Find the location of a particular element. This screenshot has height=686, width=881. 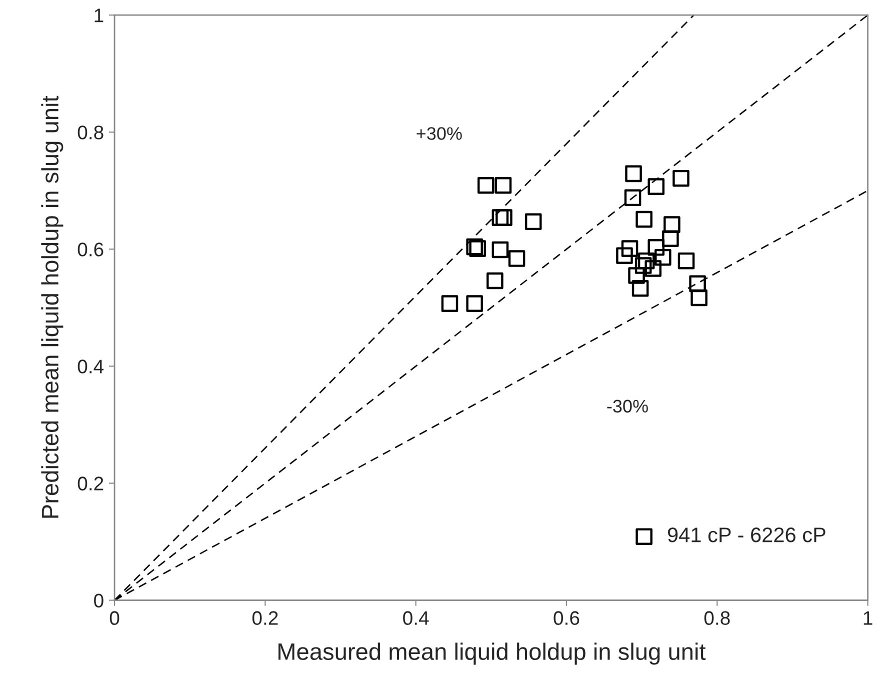

x-tick-label: 0.6 is located at coordinates (567, 618).